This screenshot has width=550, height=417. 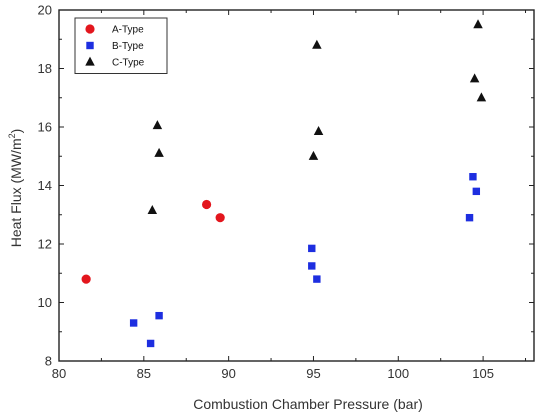 What do you see at coordinates (128, 63) in the screenshot?
I see `legend-label-c-type: C-Type` at bounding box center [128, 63].